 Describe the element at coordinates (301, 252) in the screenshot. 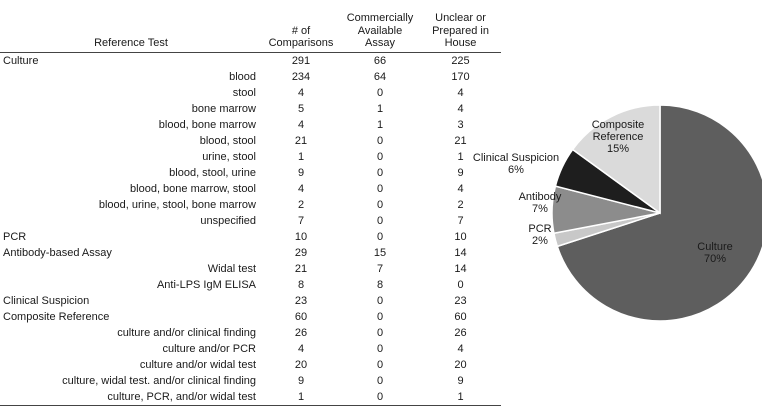

I see `cell-comparisons: 29` at that location.